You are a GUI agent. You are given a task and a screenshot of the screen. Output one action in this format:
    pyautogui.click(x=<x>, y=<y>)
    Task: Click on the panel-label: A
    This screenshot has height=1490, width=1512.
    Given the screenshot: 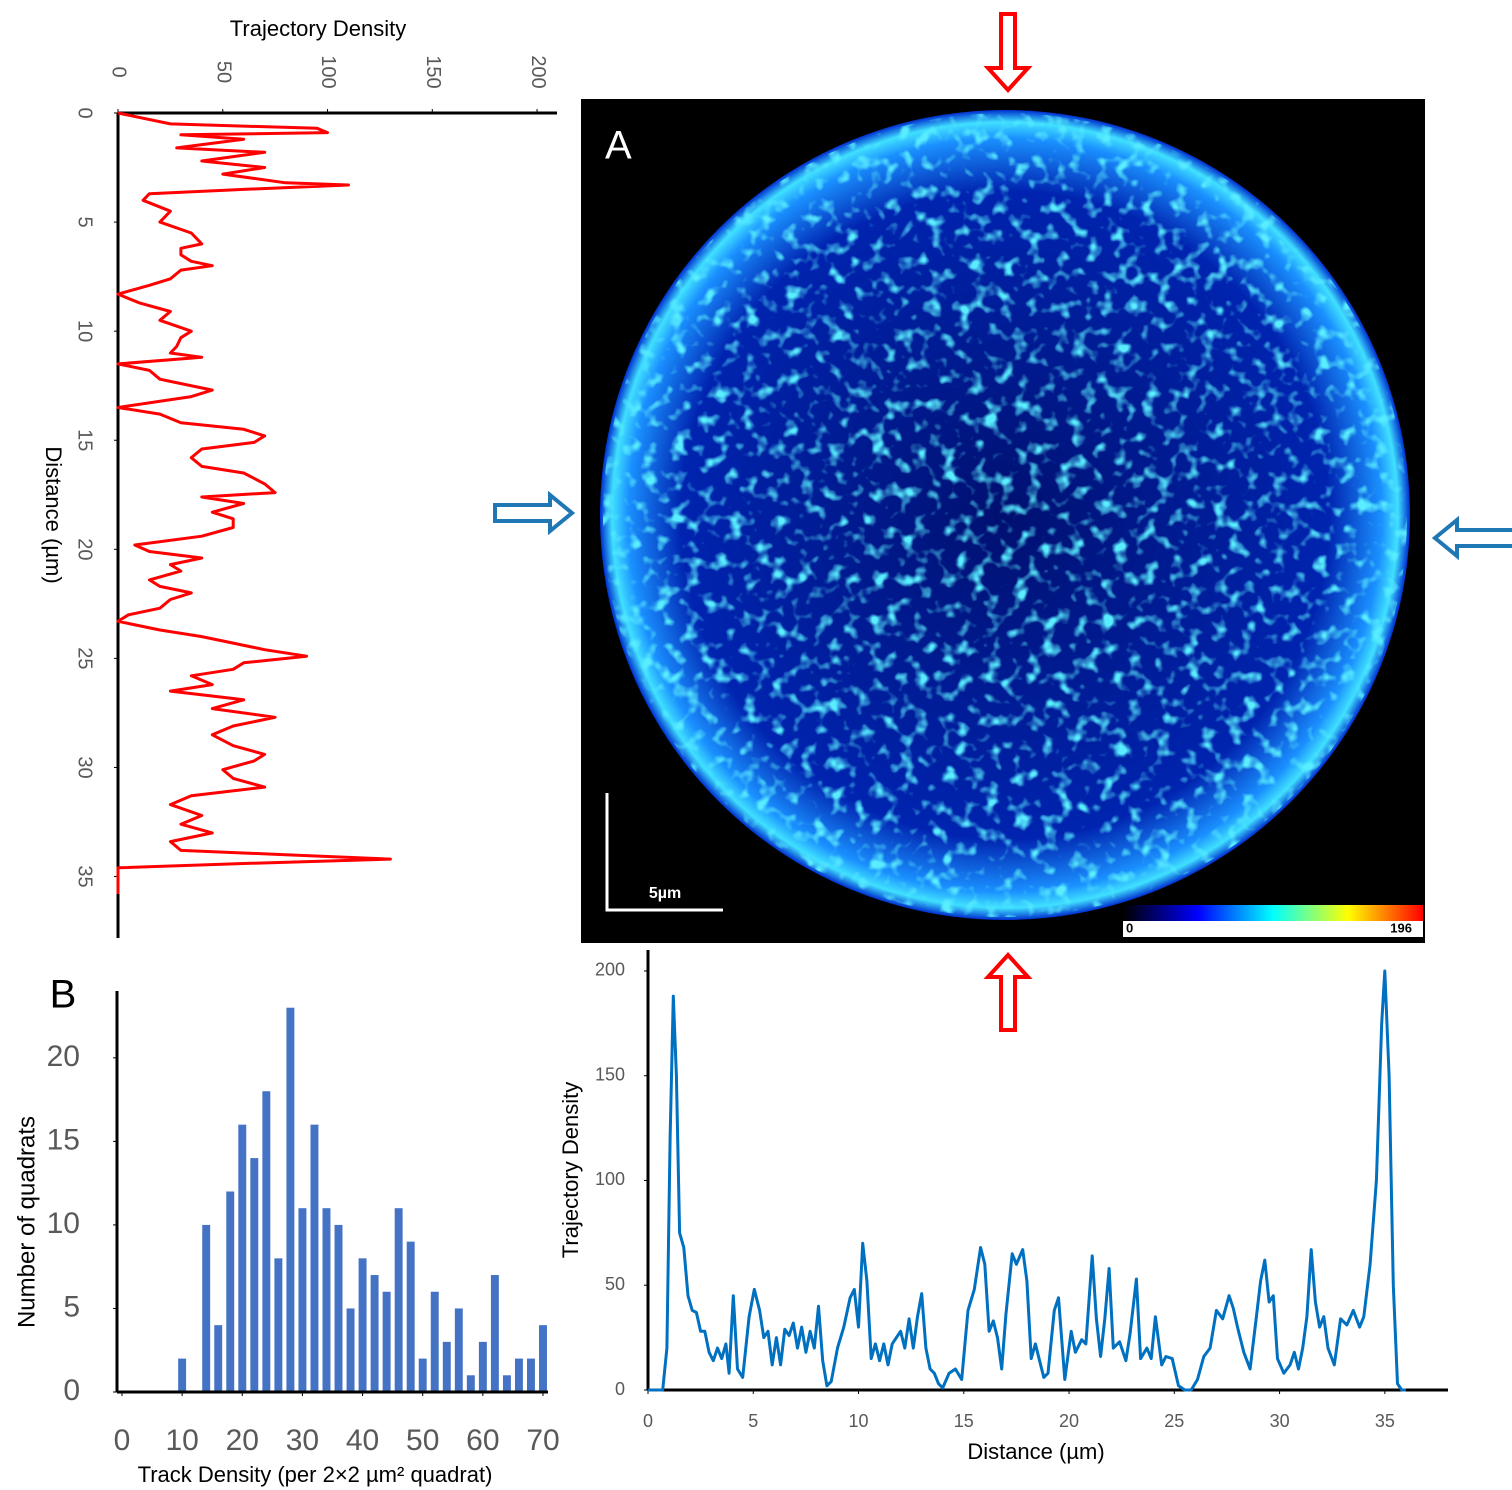 What is the action you would take?
    pyautogui.click(x=618, y=146)
    